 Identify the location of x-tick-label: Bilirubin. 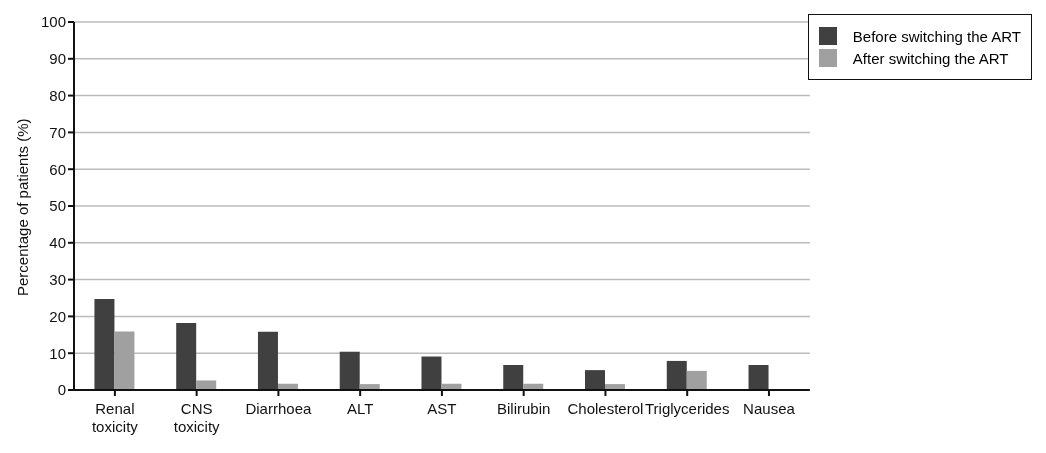
(524, 408).